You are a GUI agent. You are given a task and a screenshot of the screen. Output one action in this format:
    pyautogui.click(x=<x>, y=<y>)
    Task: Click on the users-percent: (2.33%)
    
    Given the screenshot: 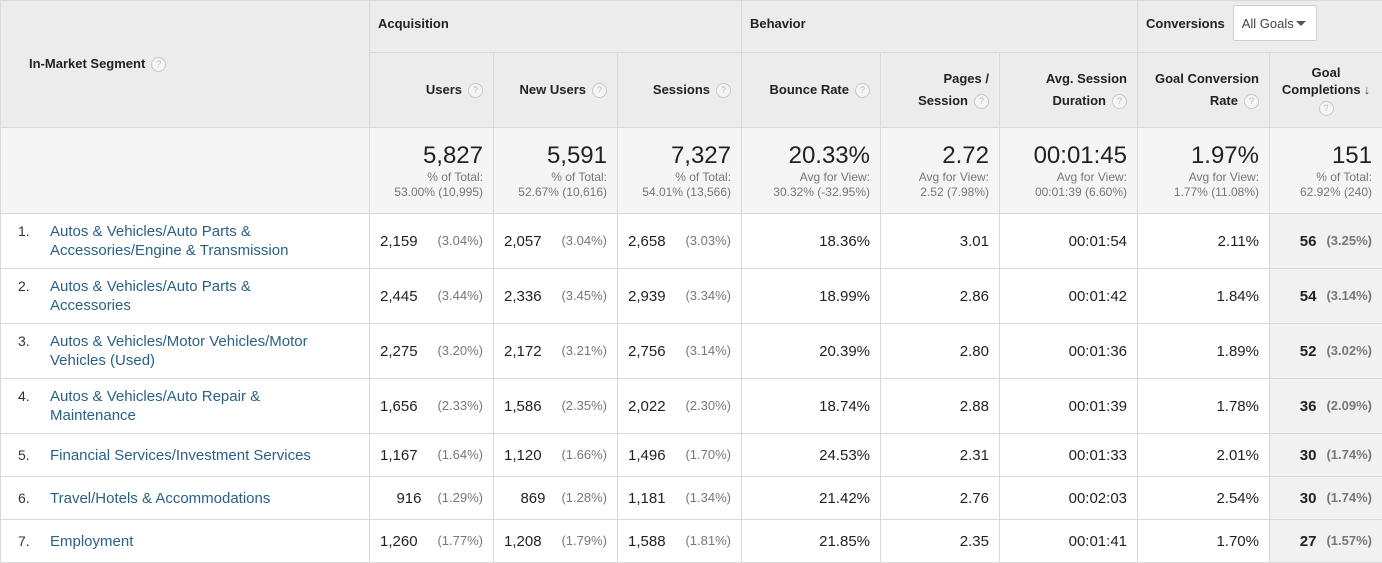 What is the action you would take?
    pyautogui.click(x=460, y=405)
    